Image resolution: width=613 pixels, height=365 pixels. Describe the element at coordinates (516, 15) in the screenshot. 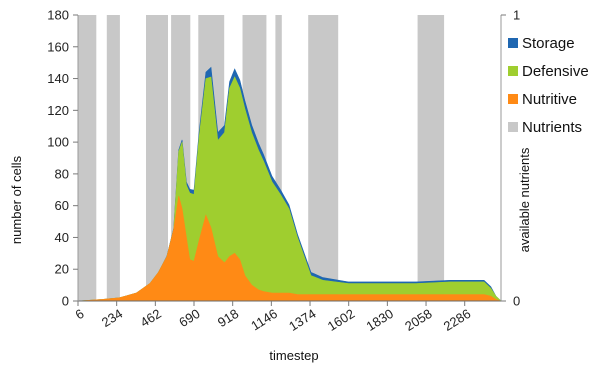

I see `y2-tick-label: 1` at that location.